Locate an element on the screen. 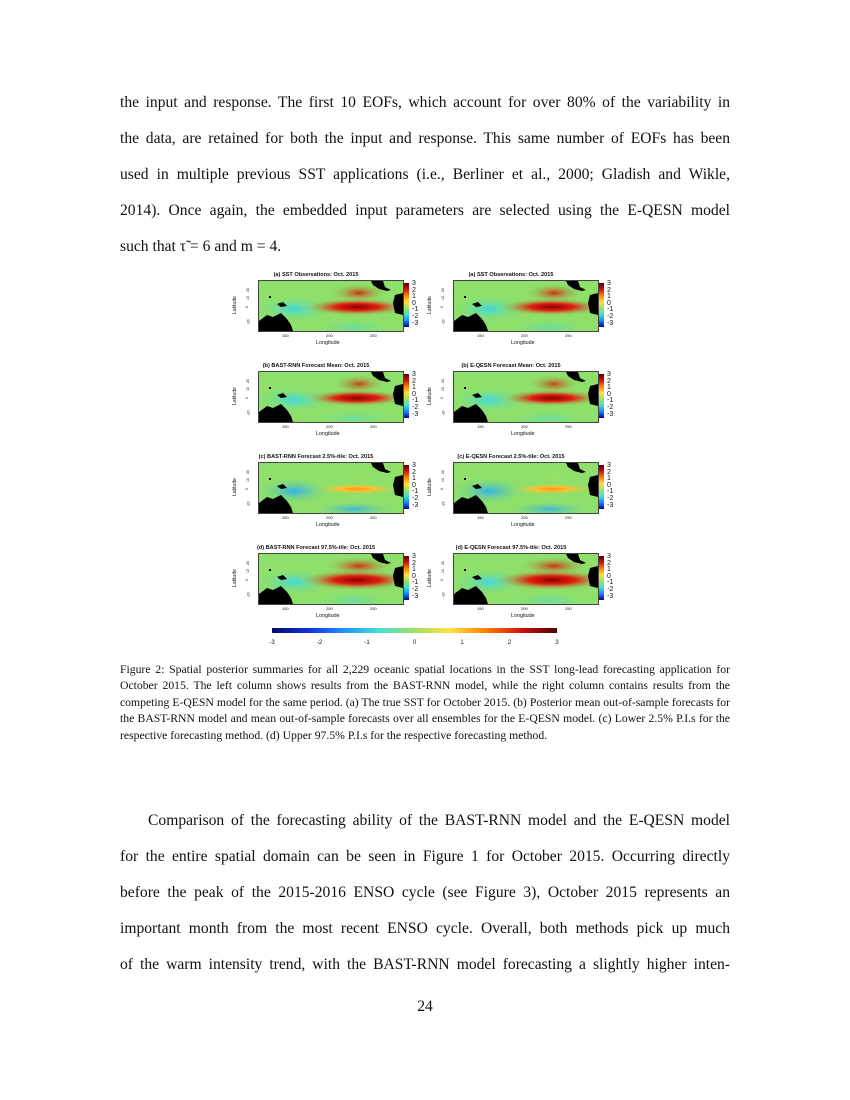 The height and width of the screenshot is (1100, 850). body-line: such that τ̃ = 6 and m = 4. is located at coordinates (201, 246).